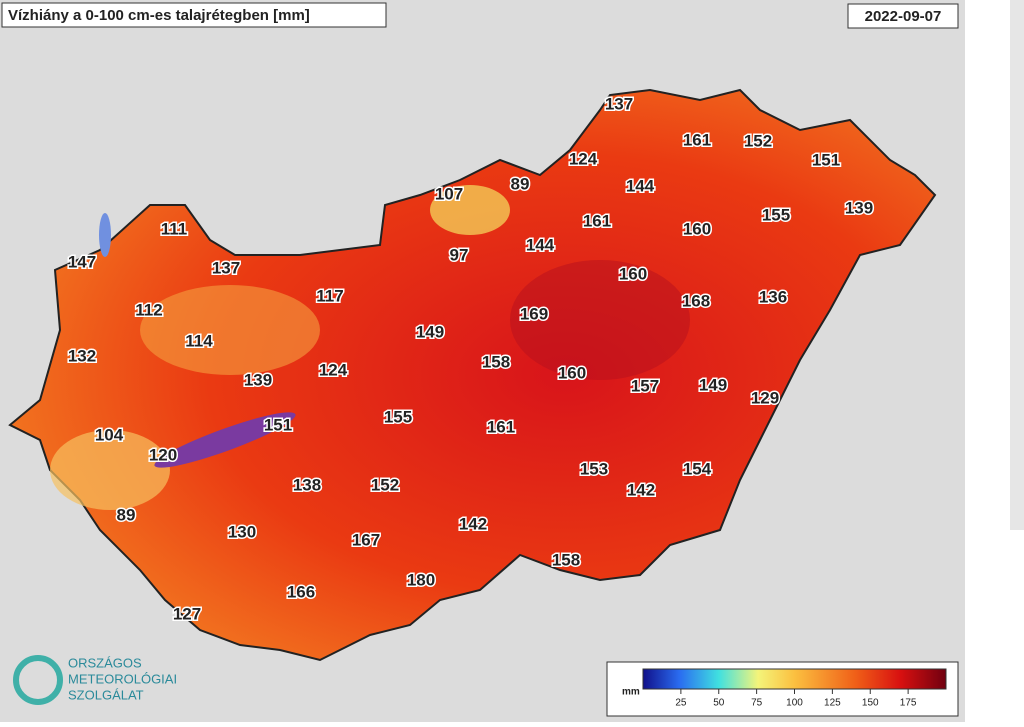 This screenshot has width=1024, height=727. Describe the element at coordinates (301, 591) in the screenshot. I see `station-value: 166` at that location.